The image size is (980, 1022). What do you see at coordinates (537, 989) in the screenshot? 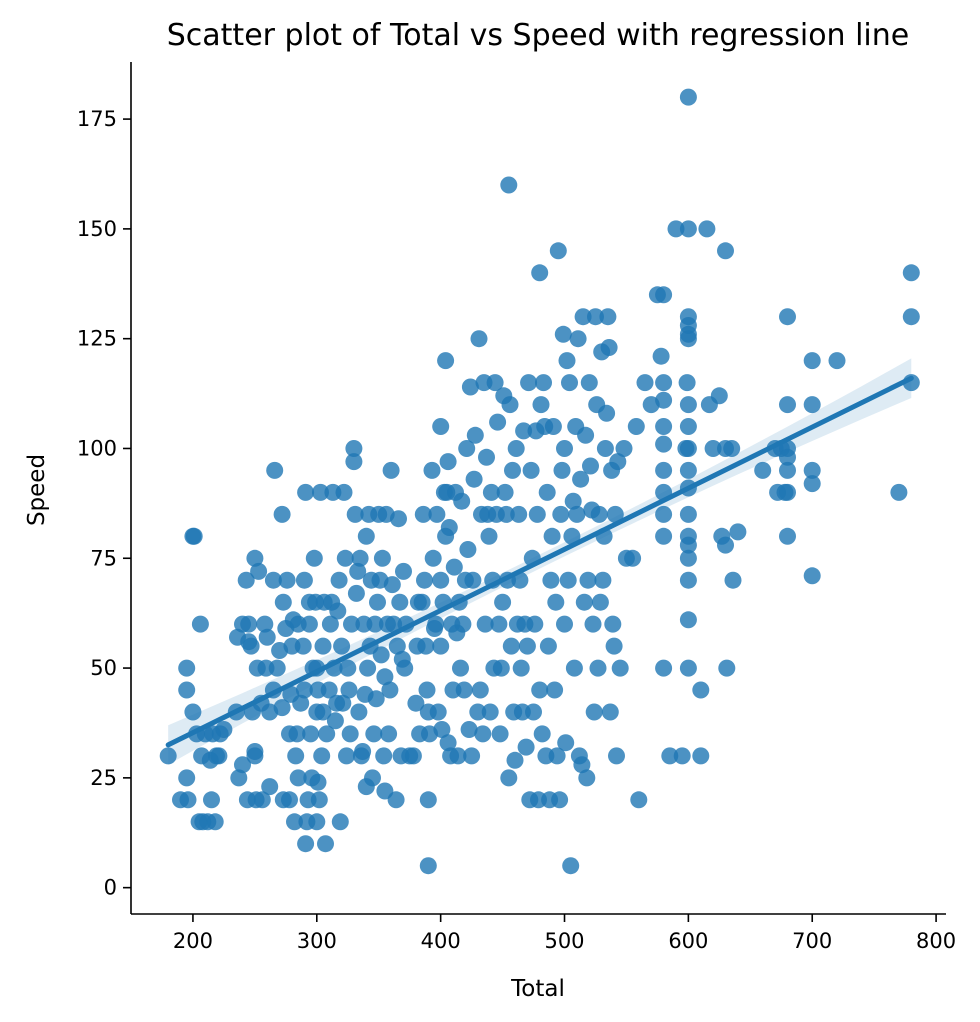
I see `x-axis-label: Total` at bounding box center [537, 989].